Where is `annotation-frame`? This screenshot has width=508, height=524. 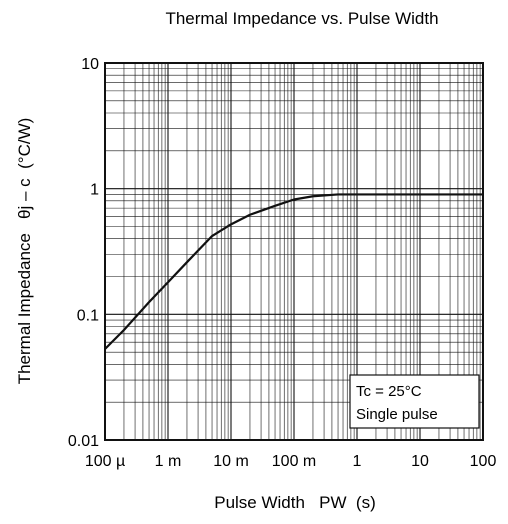 annotation-frame is located at coordinates (414, 401).